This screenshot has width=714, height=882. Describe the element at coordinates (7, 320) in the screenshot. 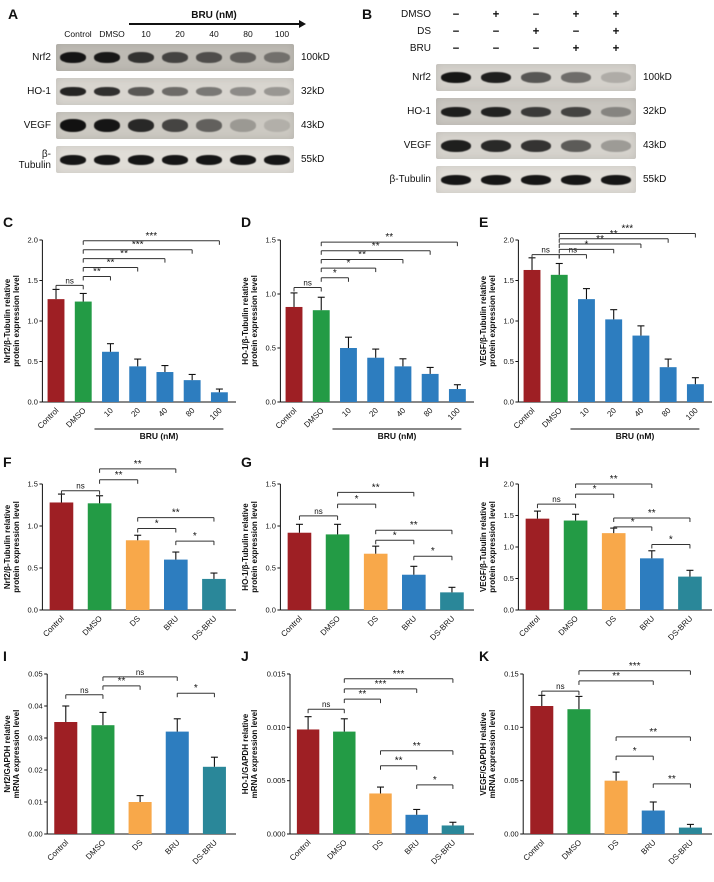

I see `y-axis-title: Nrf2/β-Tubulin relative` at that location.